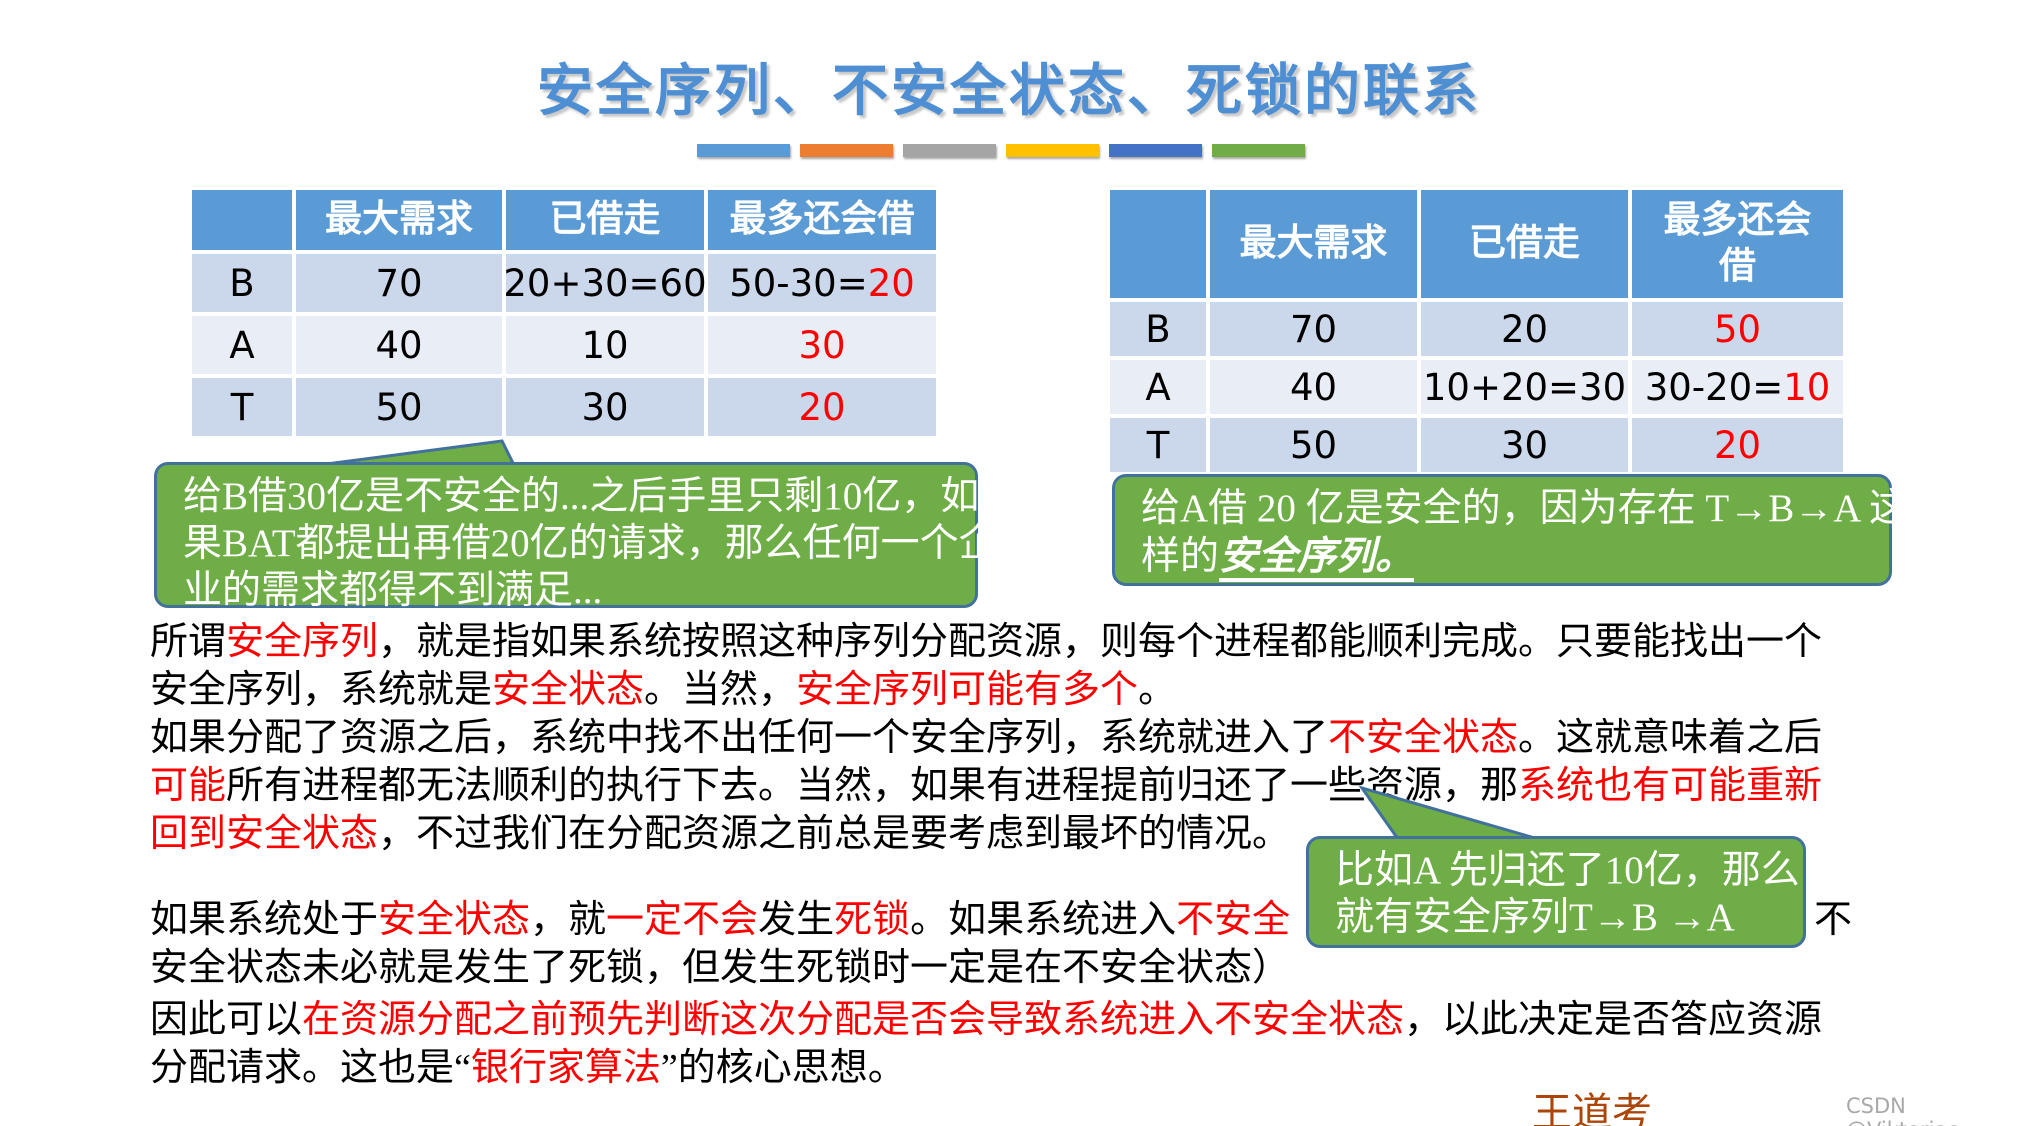  Describe the element at coordinates (798, 283) in the screenshot. I see `text-segment: 50-30=` at that location.